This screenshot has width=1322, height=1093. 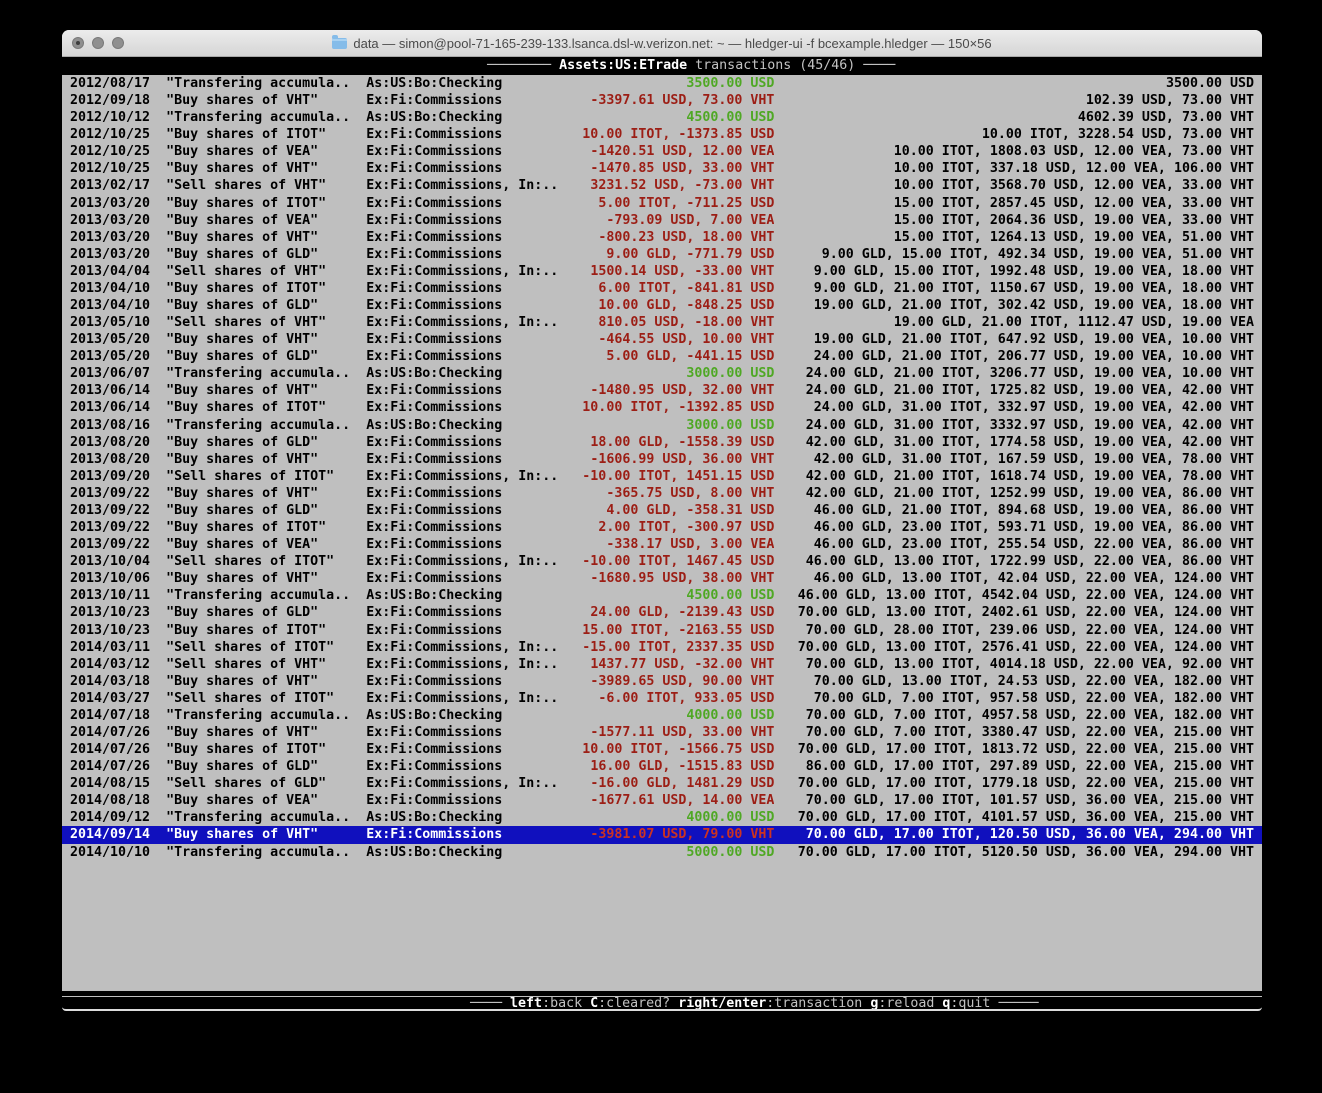 I want to click on transaction-date: 2013/08/16, so click(x=110, y=425).